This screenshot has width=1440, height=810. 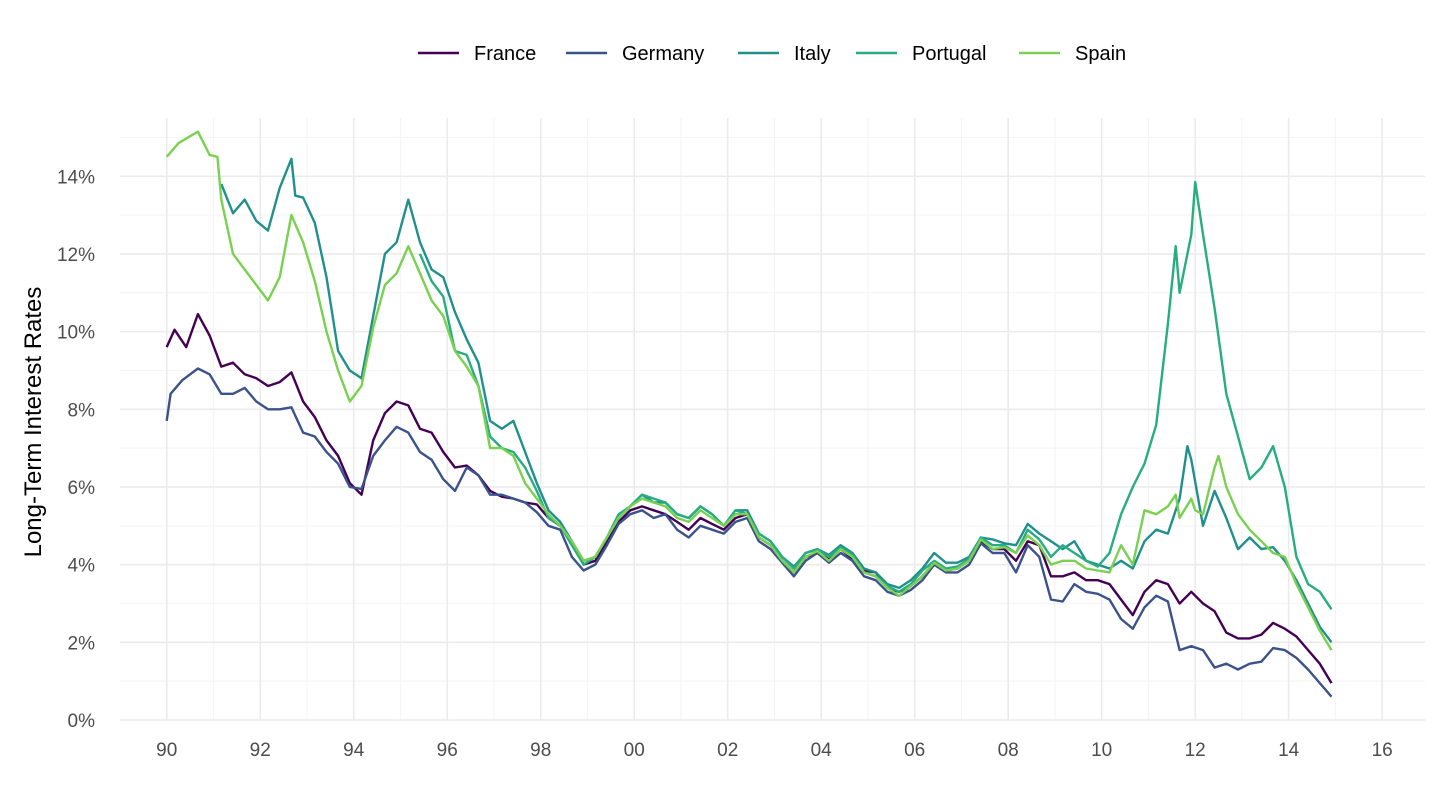 I want to click on x-tick-label: 16, so click(x=1382, y=750).